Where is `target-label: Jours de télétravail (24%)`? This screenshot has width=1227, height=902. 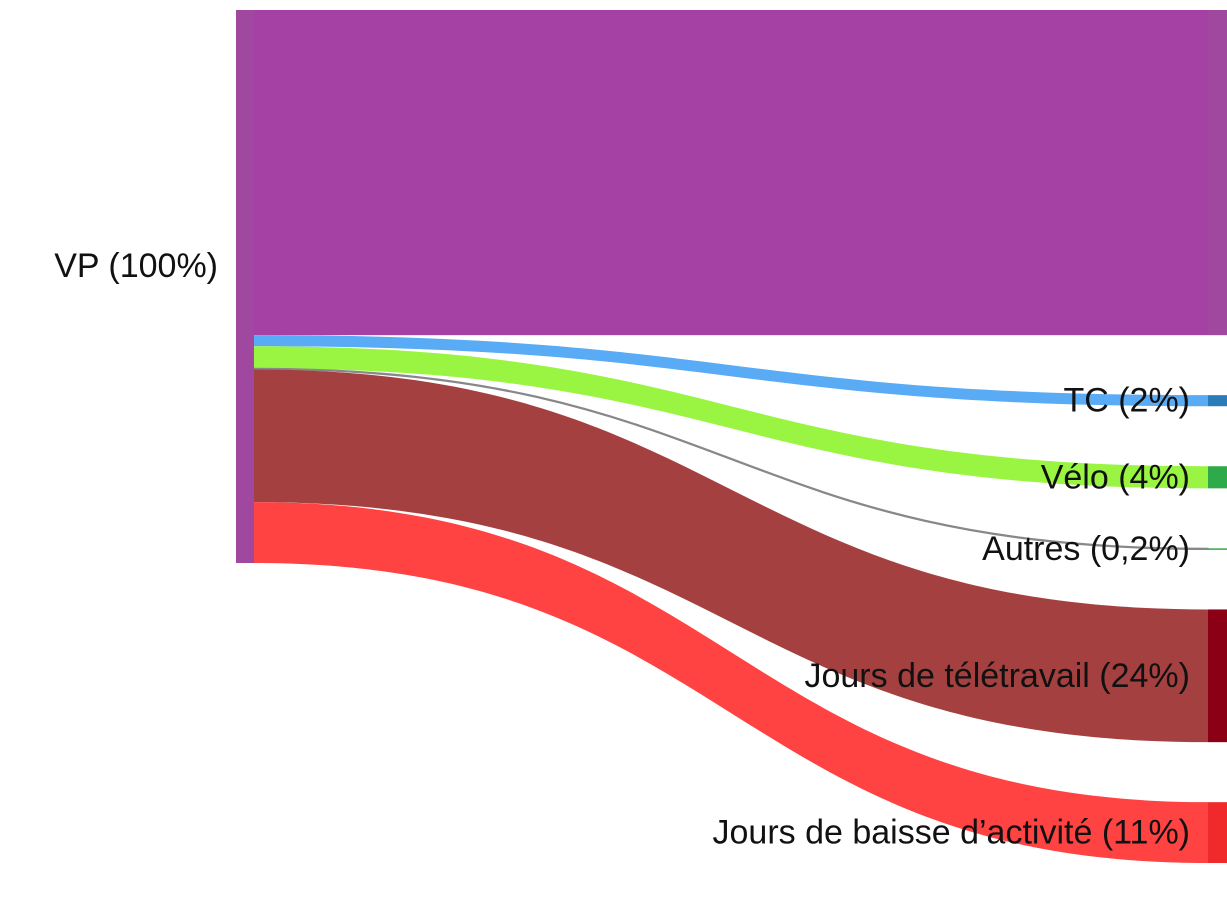
target-label: Jours de télétravail (24%) is located at coordinates (997, 676).